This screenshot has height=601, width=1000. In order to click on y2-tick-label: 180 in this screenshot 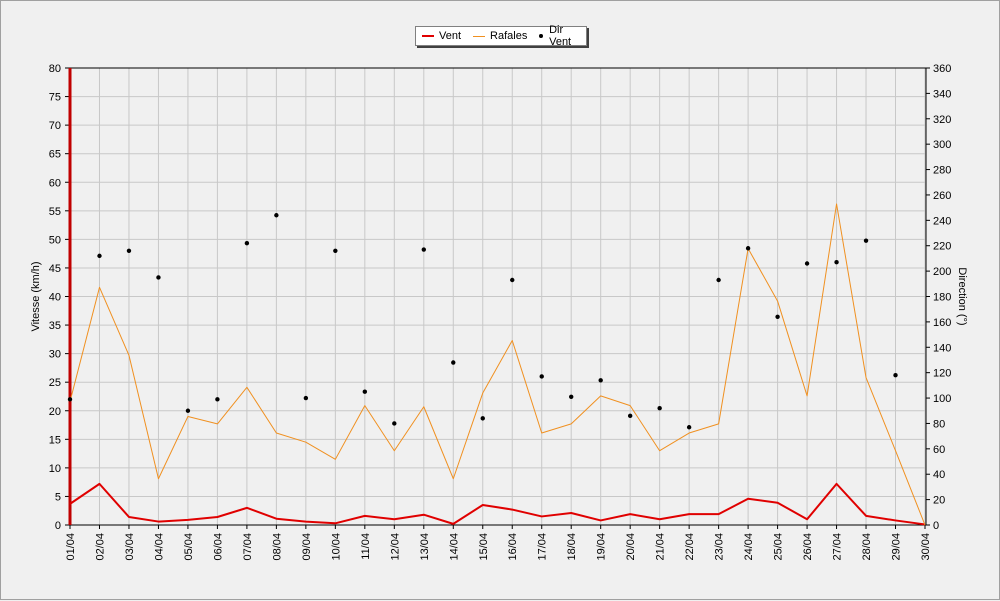, I will do `click(942, 298)`.